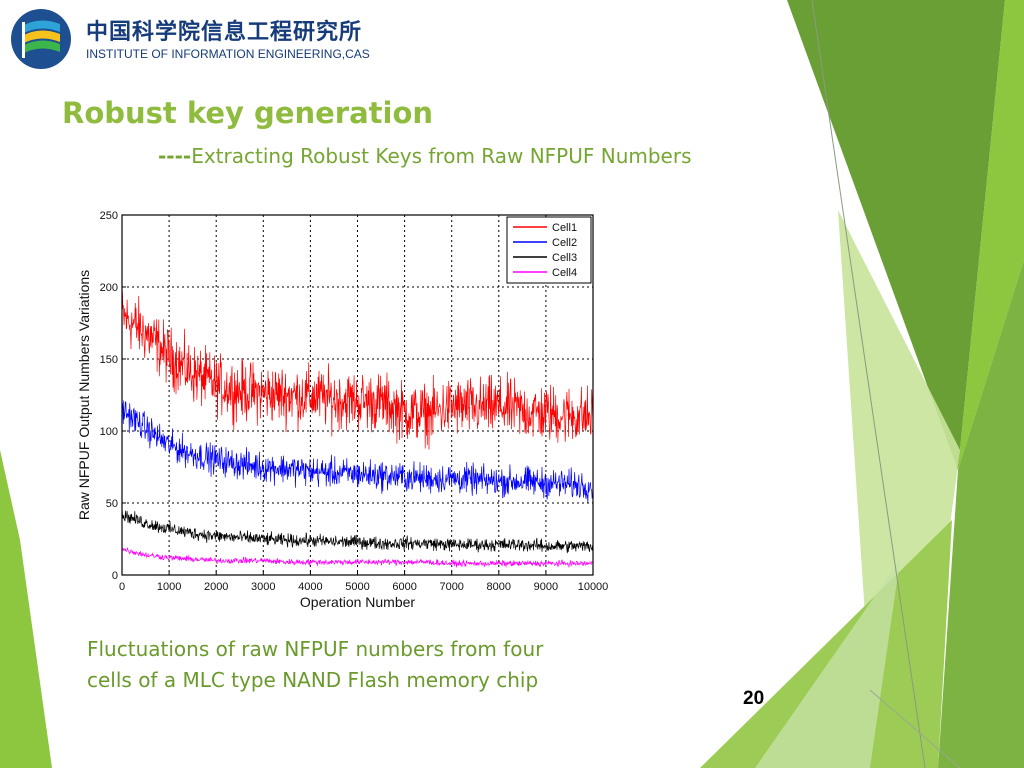 The height and width of the screenshot is (768, 1024). What do you see at coordinates (451, 587) in the screenshot?
I see `x-tick-label: 7000` at bounding box center [451, 587].